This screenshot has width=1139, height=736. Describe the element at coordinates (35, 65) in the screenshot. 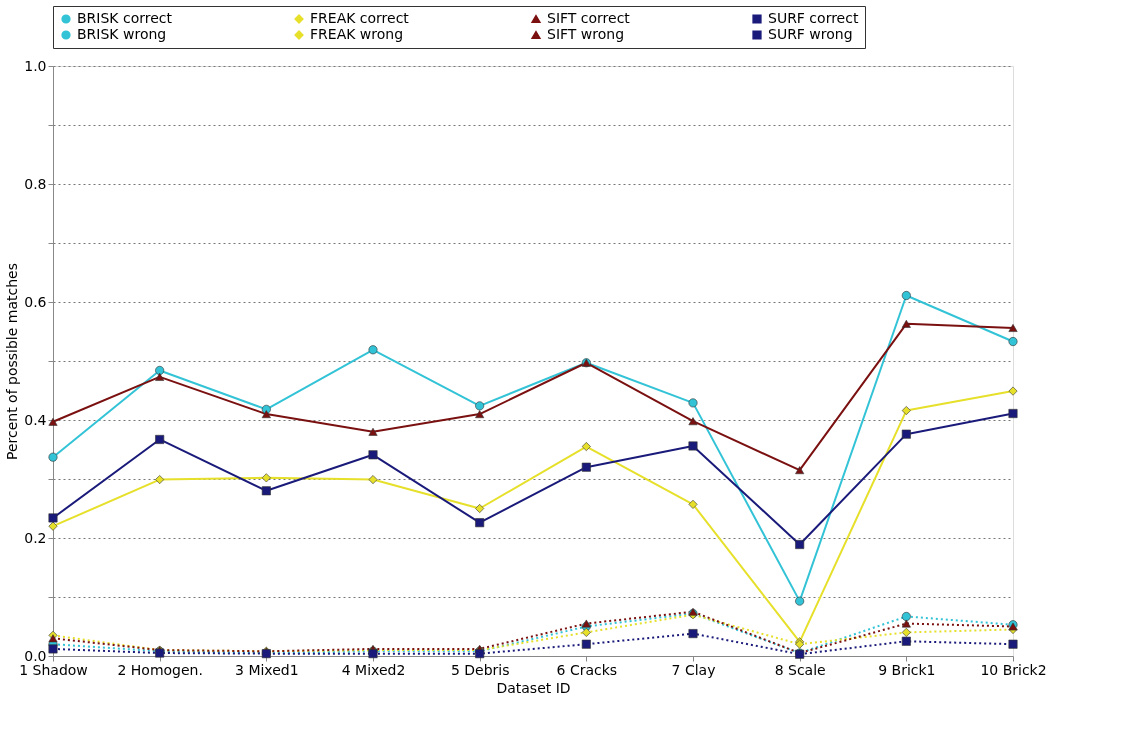

I see `y-tick-label: 1.0` at that location.